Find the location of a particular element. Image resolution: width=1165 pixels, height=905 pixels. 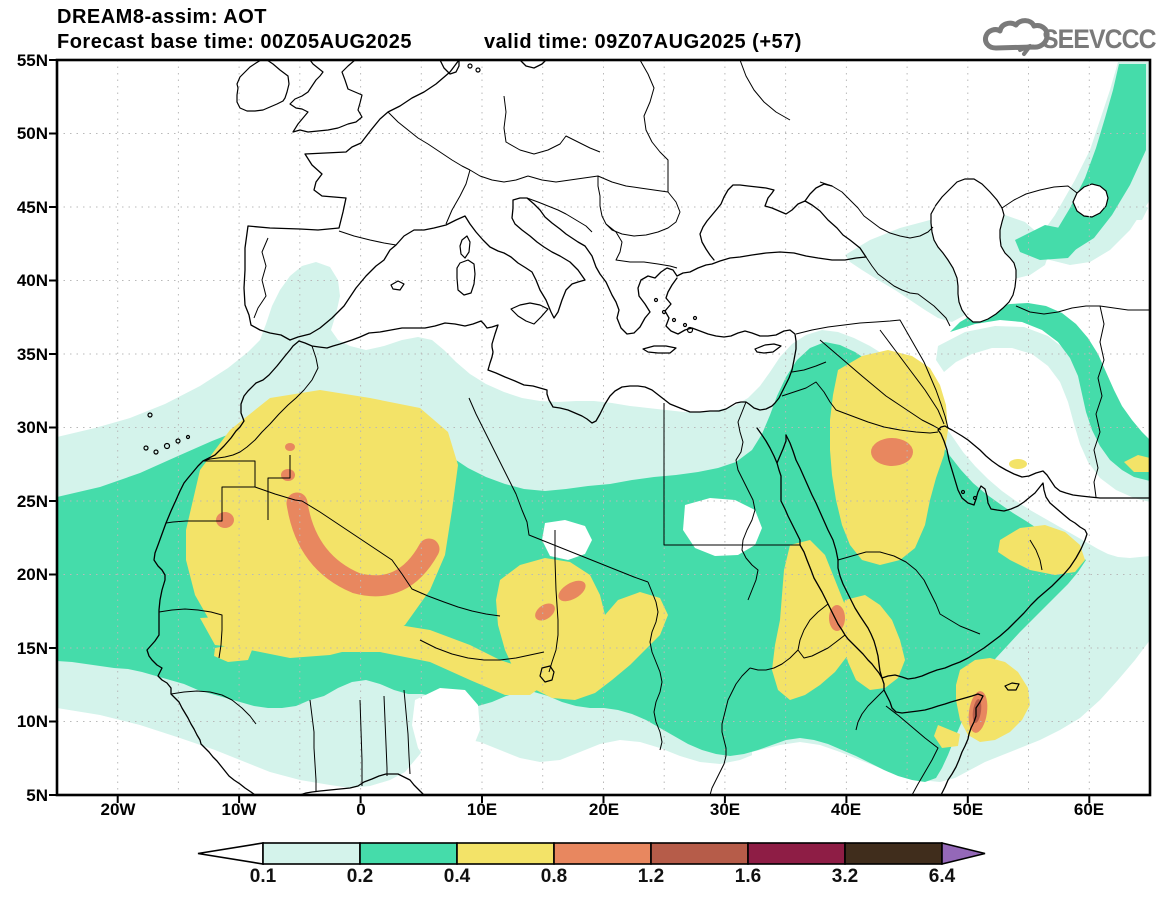

crete is located at coordinates (659, 349).